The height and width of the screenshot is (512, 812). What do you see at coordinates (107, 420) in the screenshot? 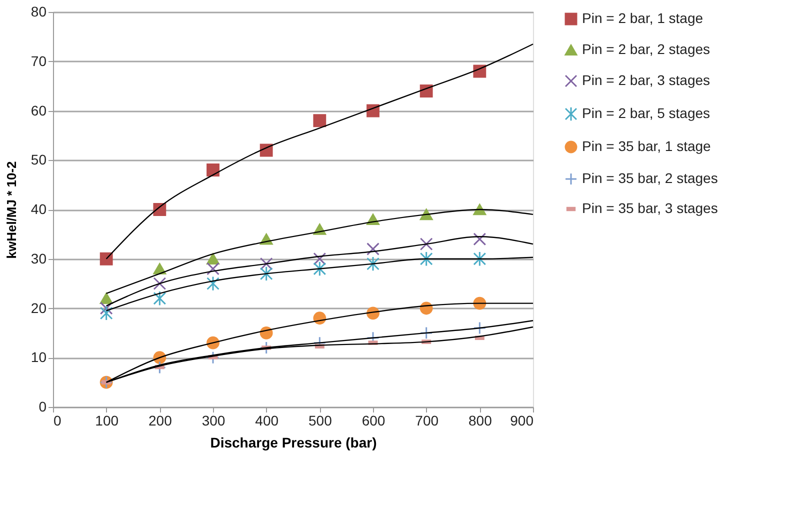
I see `x-tick-label: 100` at bounding box center [107, 420].